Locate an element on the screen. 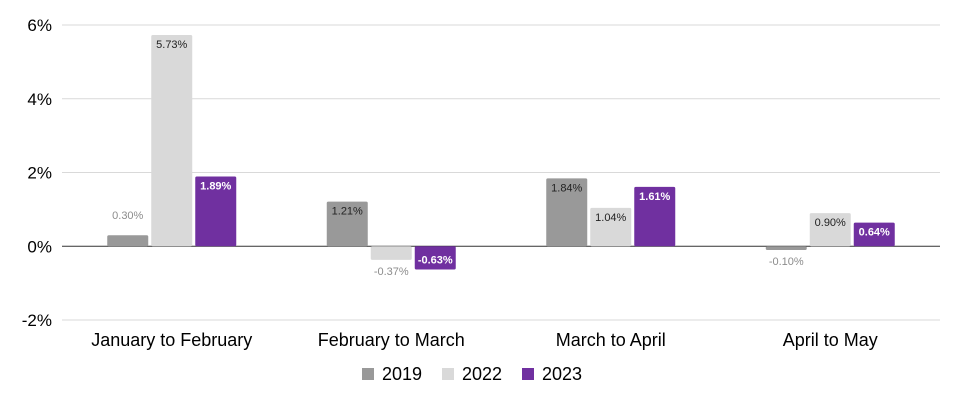  data-label: 0.90% is located at coordinates (830, 223).